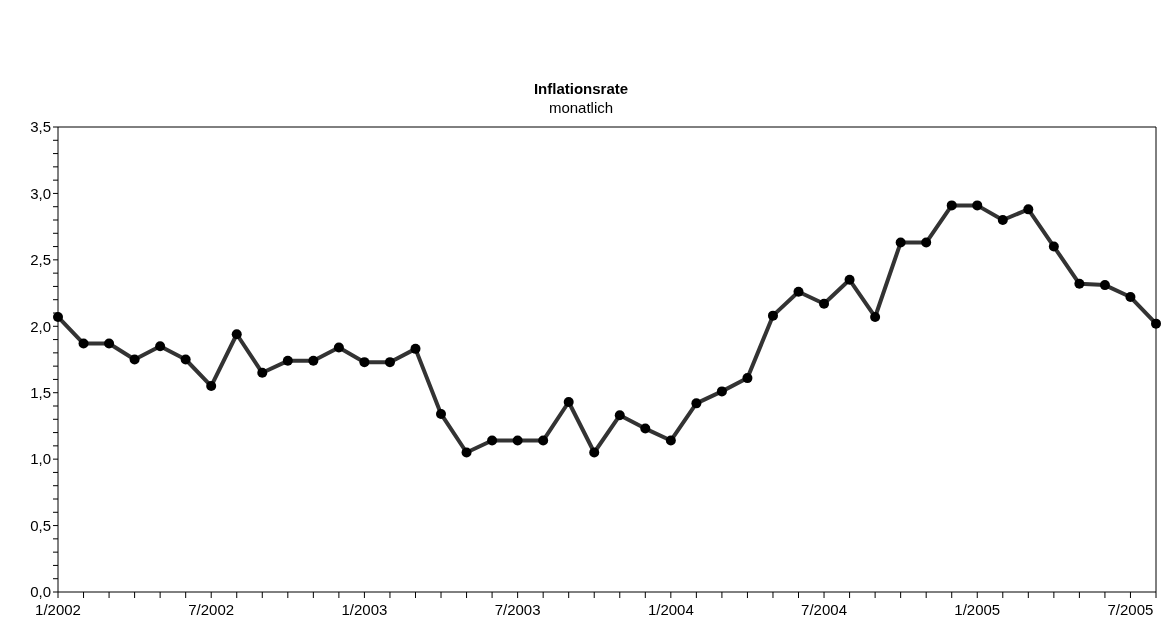 The height and width of the screenshot is (633, 1162). What do you see at coordinates (211, 609) in the screenshot?
I see `x-tick-label: 7/2002` at bounding box center [211, 609].